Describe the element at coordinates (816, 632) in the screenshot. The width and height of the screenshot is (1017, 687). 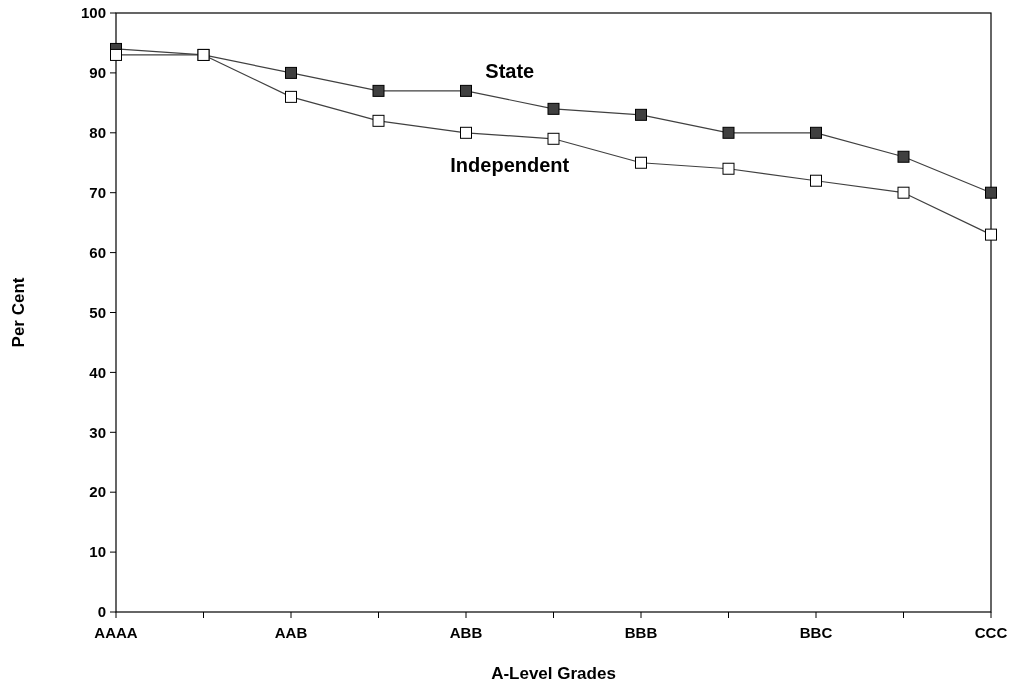
I see `x-tick-label: BBC` at that location.